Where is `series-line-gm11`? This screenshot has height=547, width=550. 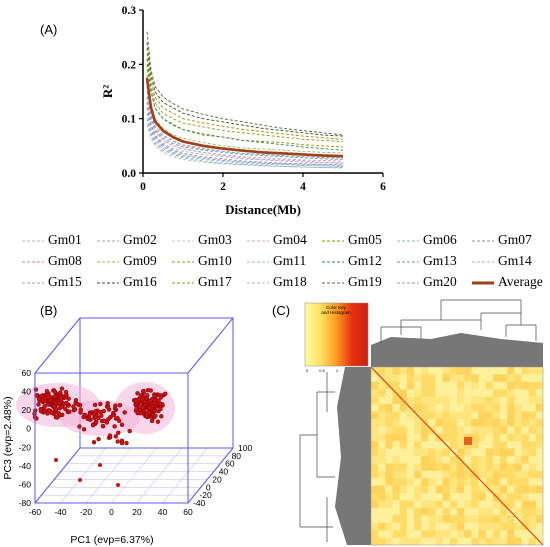 series-line-gm11 is located at coordinates (245, 140).